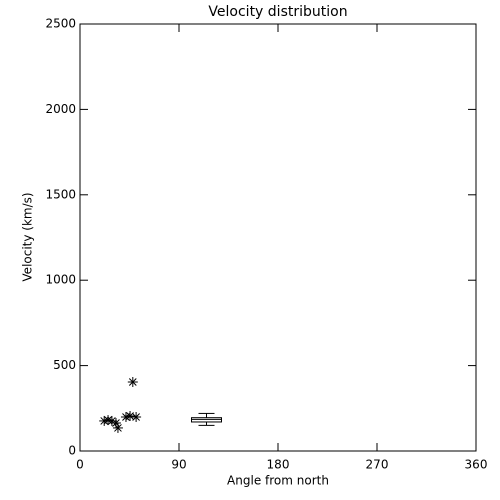  Describe the element at coordinates (377, 465) in the screenshot. I see `x-tick-label: 270` at that location.